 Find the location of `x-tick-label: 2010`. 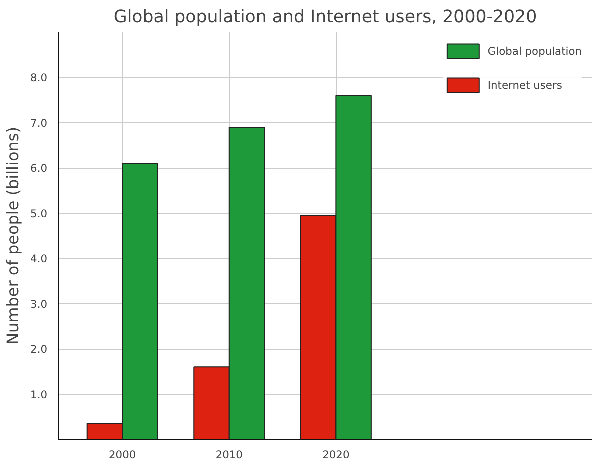

x-tick-label: 2010 is located at coordinates (230, 454).